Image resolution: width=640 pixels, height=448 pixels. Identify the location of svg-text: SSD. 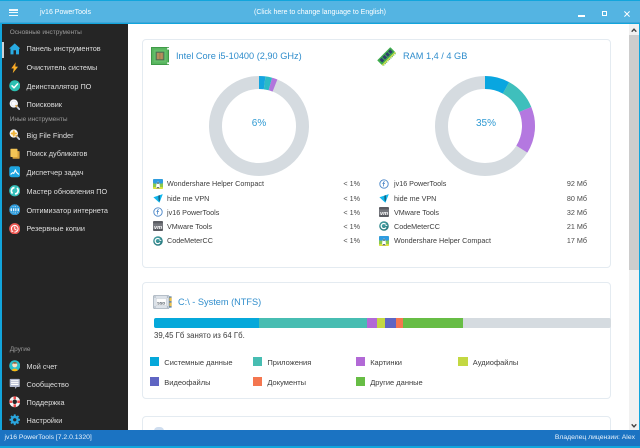
(161, 302).